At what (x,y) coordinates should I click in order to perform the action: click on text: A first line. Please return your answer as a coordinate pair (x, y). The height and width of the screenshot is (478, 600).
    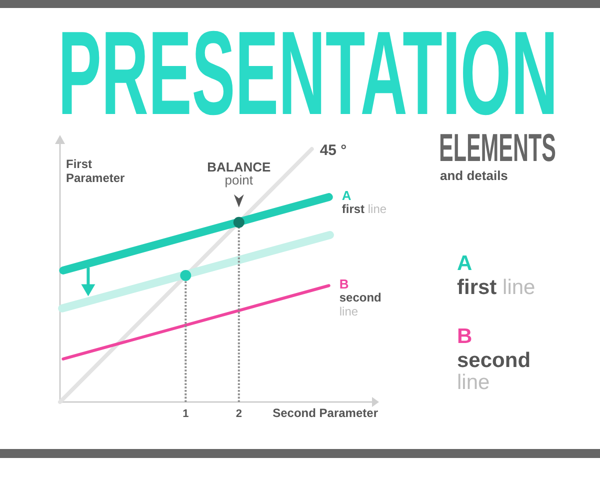
    Looking at the image, I should click on (496, 275).